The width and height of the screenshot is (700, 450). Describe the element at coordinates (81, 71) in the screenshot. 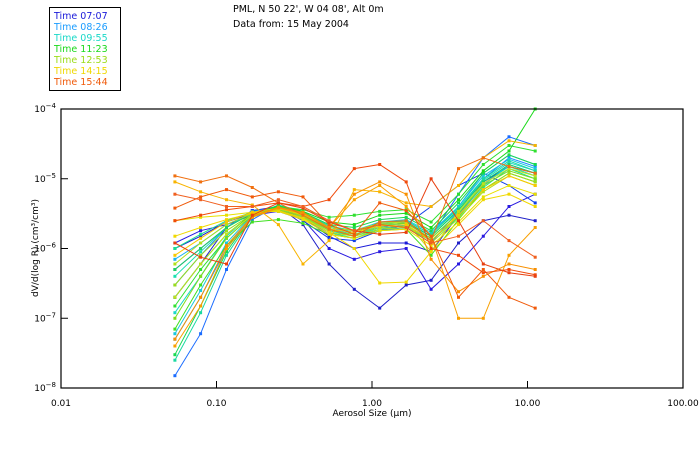

I see `legend-item: Time 14:15` at that location.